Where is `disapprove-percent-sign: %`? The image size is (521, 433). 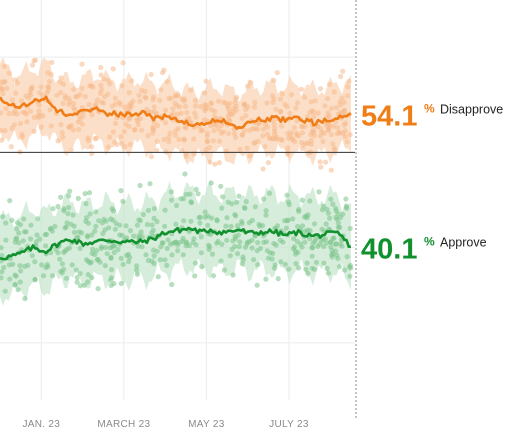
disapprove-percent-sign: % is located at coordinates (429, 108).